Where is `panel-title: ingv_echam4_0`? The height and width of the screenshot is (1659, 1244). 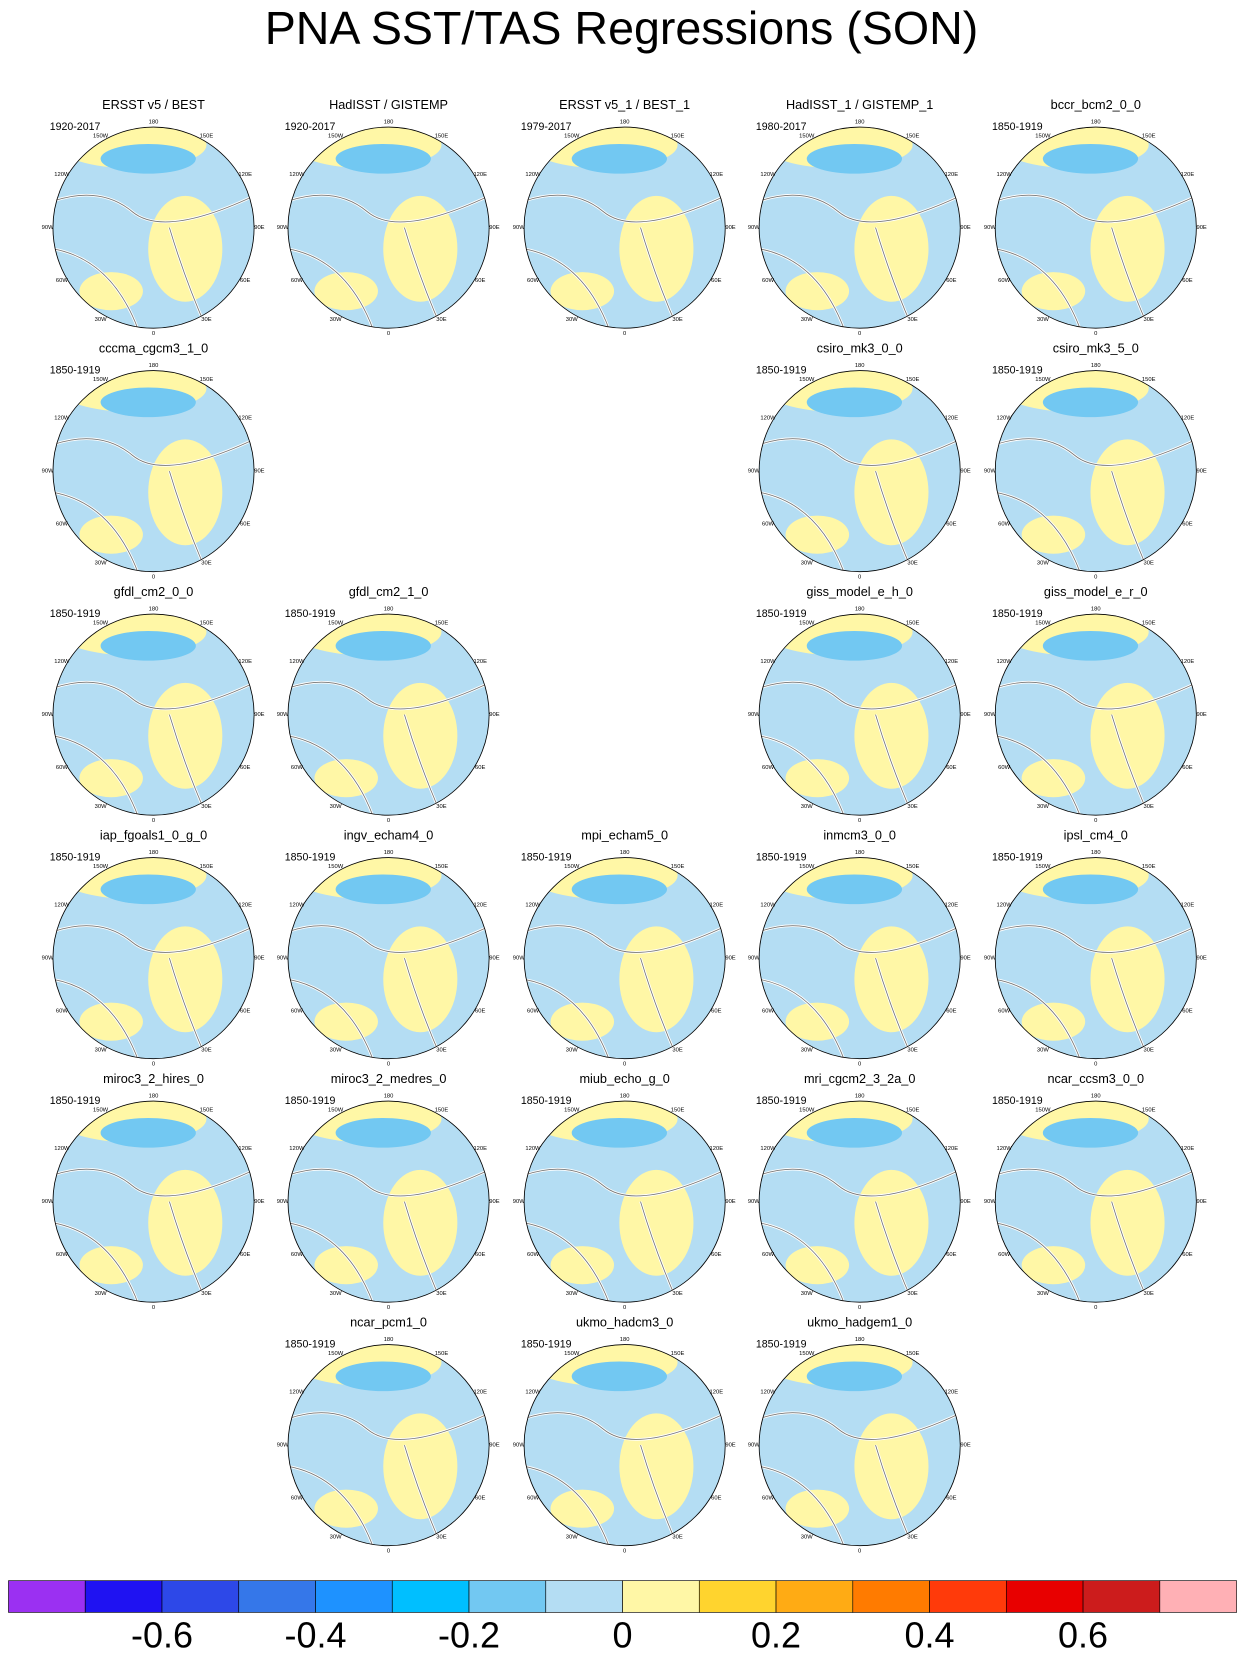
panel-title: ingv_echam4_0 is located at coordinates (389, 836).